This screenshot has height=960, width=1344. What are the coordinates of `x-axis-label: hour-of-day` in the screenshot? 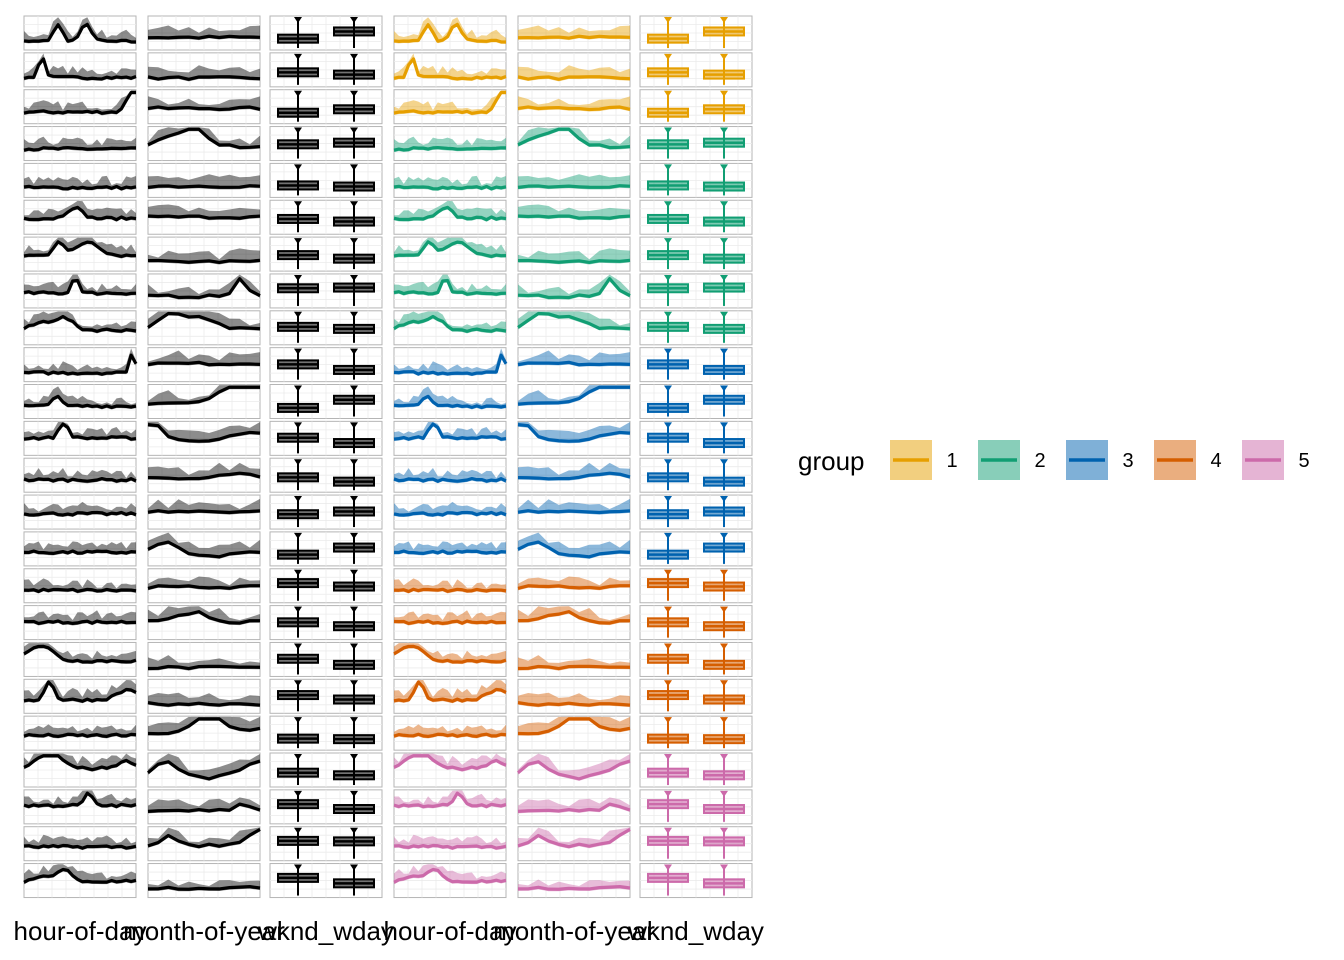 It's located at (450, 931).